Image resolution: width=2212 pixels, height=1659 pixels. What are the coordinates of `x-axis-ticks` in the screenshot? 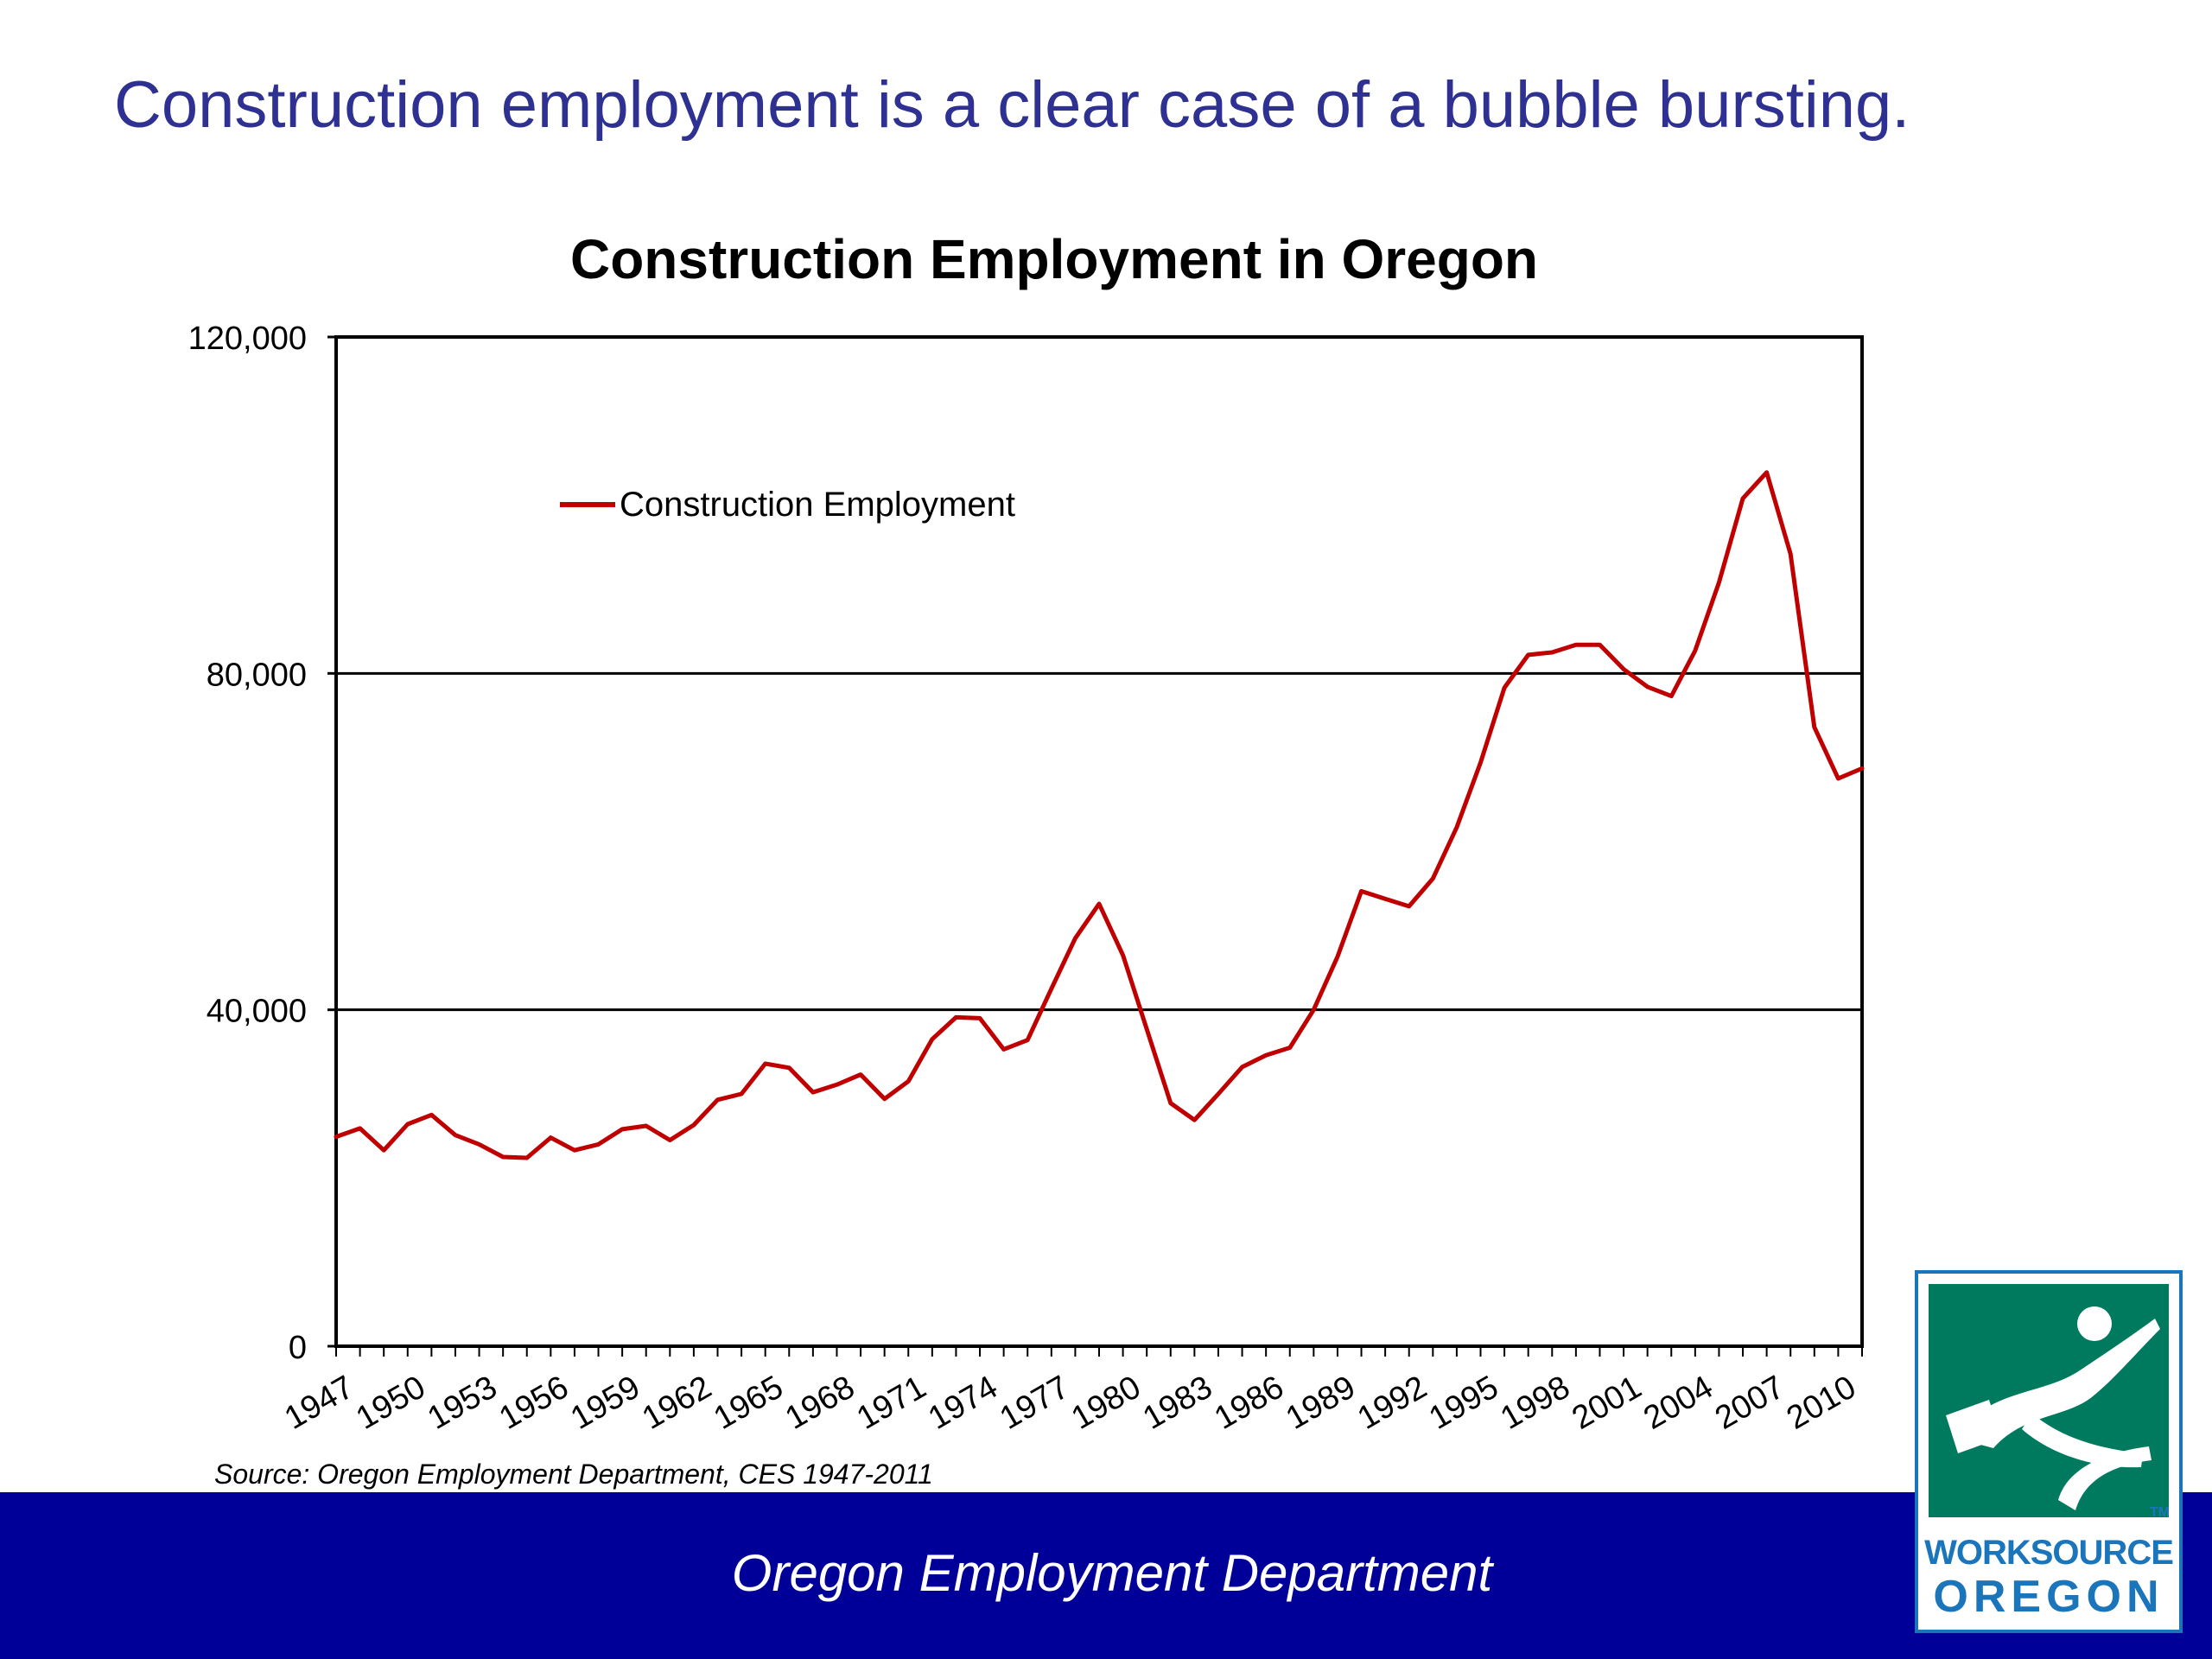 It's located at (1099, 1351).